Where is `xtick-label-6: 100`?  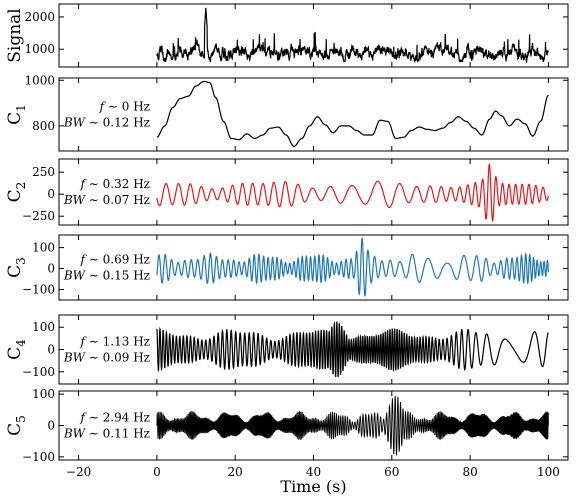
xtick-label-6: 100 is located at coordinates (548, 472).